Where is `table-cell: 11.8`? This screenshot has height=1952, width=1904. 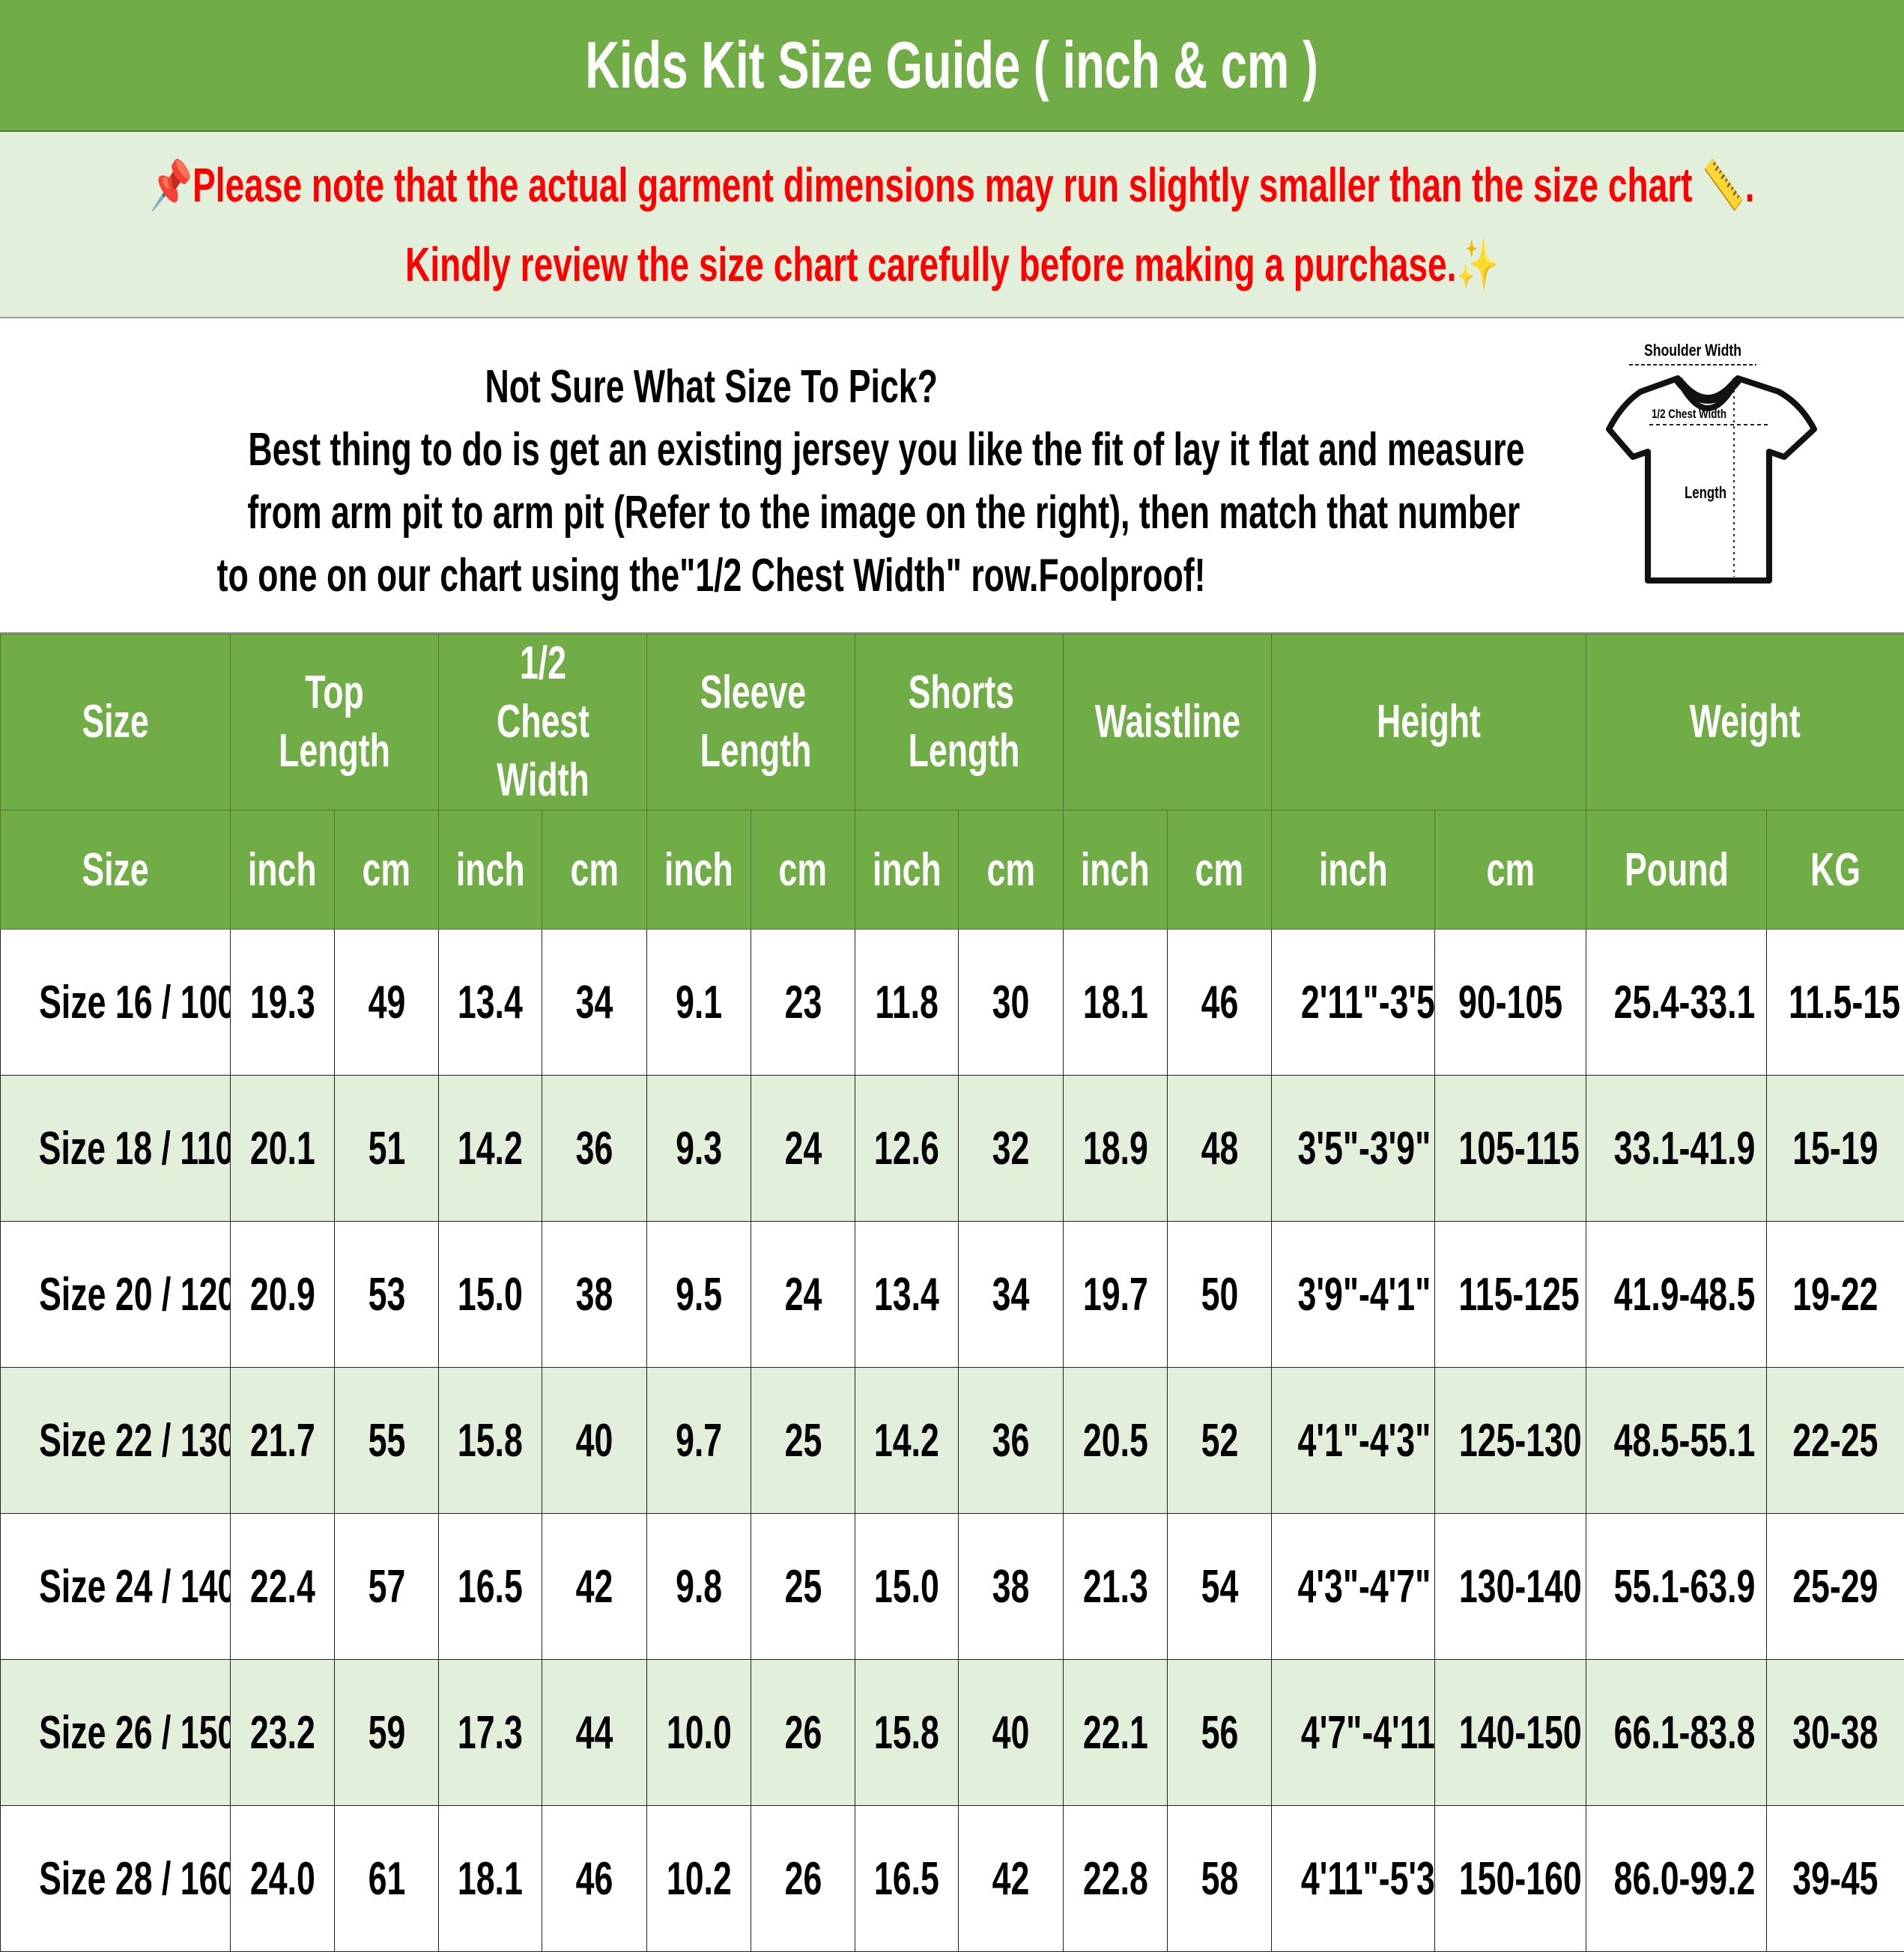 table-cell: 11.8 is located at coordinates (907, 1003).